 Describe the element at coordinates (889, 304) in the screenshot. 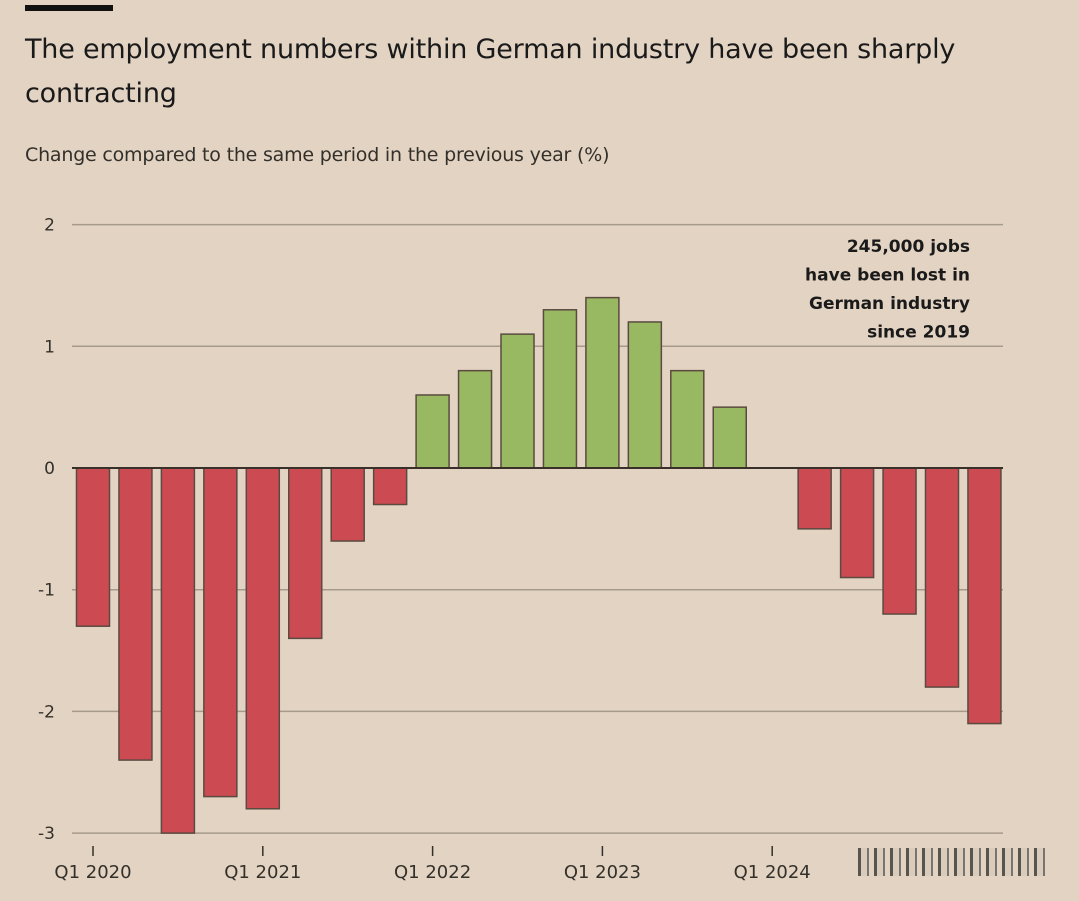

I see `annotation-line: German industry` at that location.